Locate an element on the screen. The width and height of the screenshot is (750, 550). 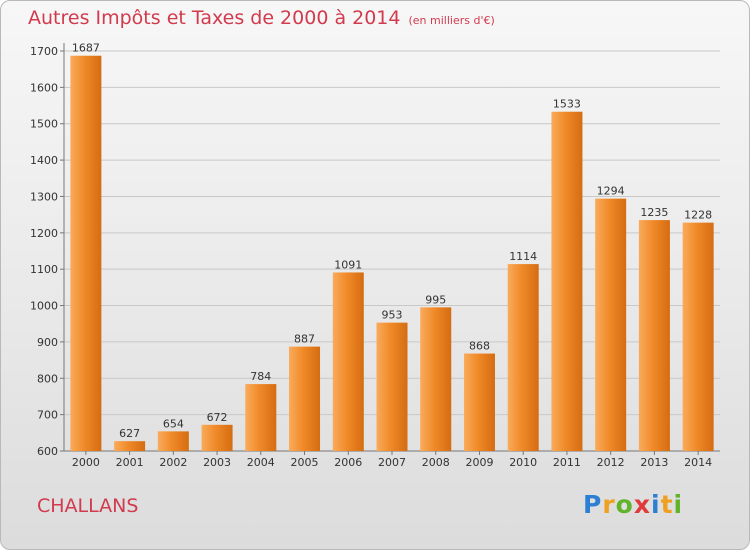
logo-letter: t is located at coordinates (667, 504).